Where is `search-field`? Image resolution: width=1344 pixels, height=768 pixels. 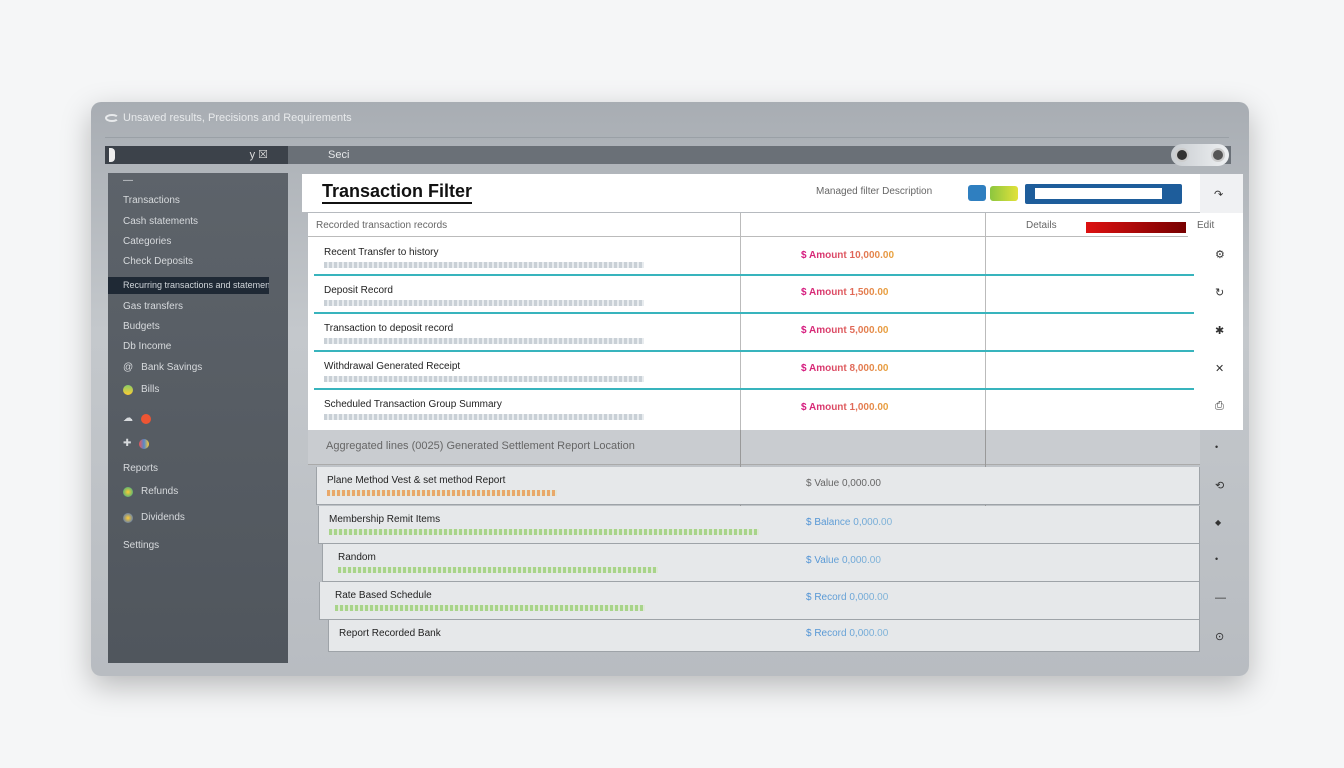 search-field is located at coordinates (1098, 193).